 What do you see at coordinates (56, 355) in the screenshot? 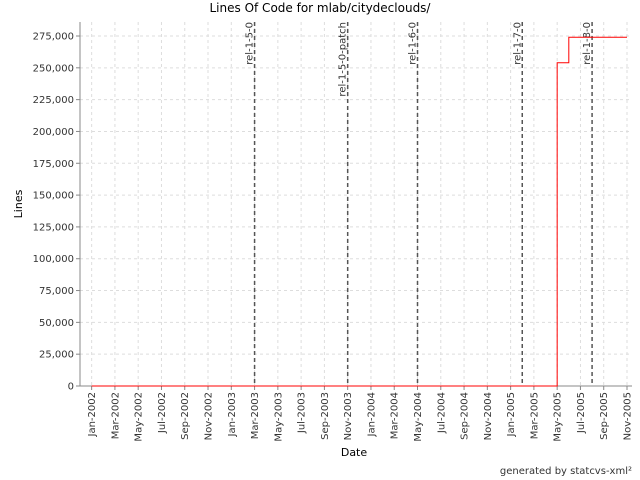
I see `y-tick-label: 25,000` at bounding box center [56, 355].